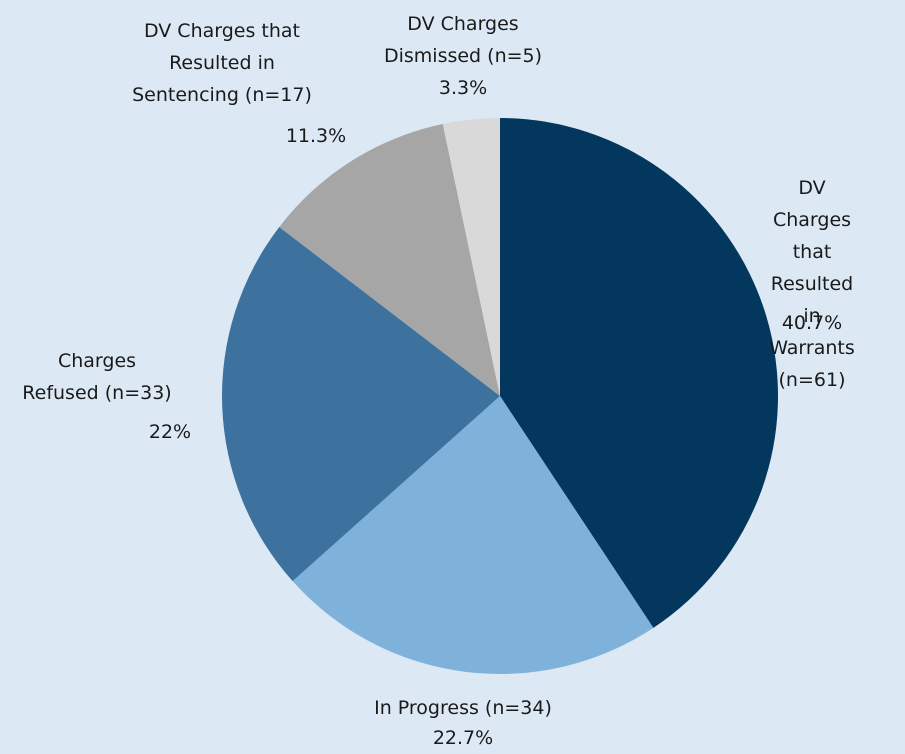 The width and height of the screenshot is (905, 754). What do you see at coordinates (812, 323) in the screenshot?
I see `slice-value-label: 40.7%` at bounding box center [812, 323].